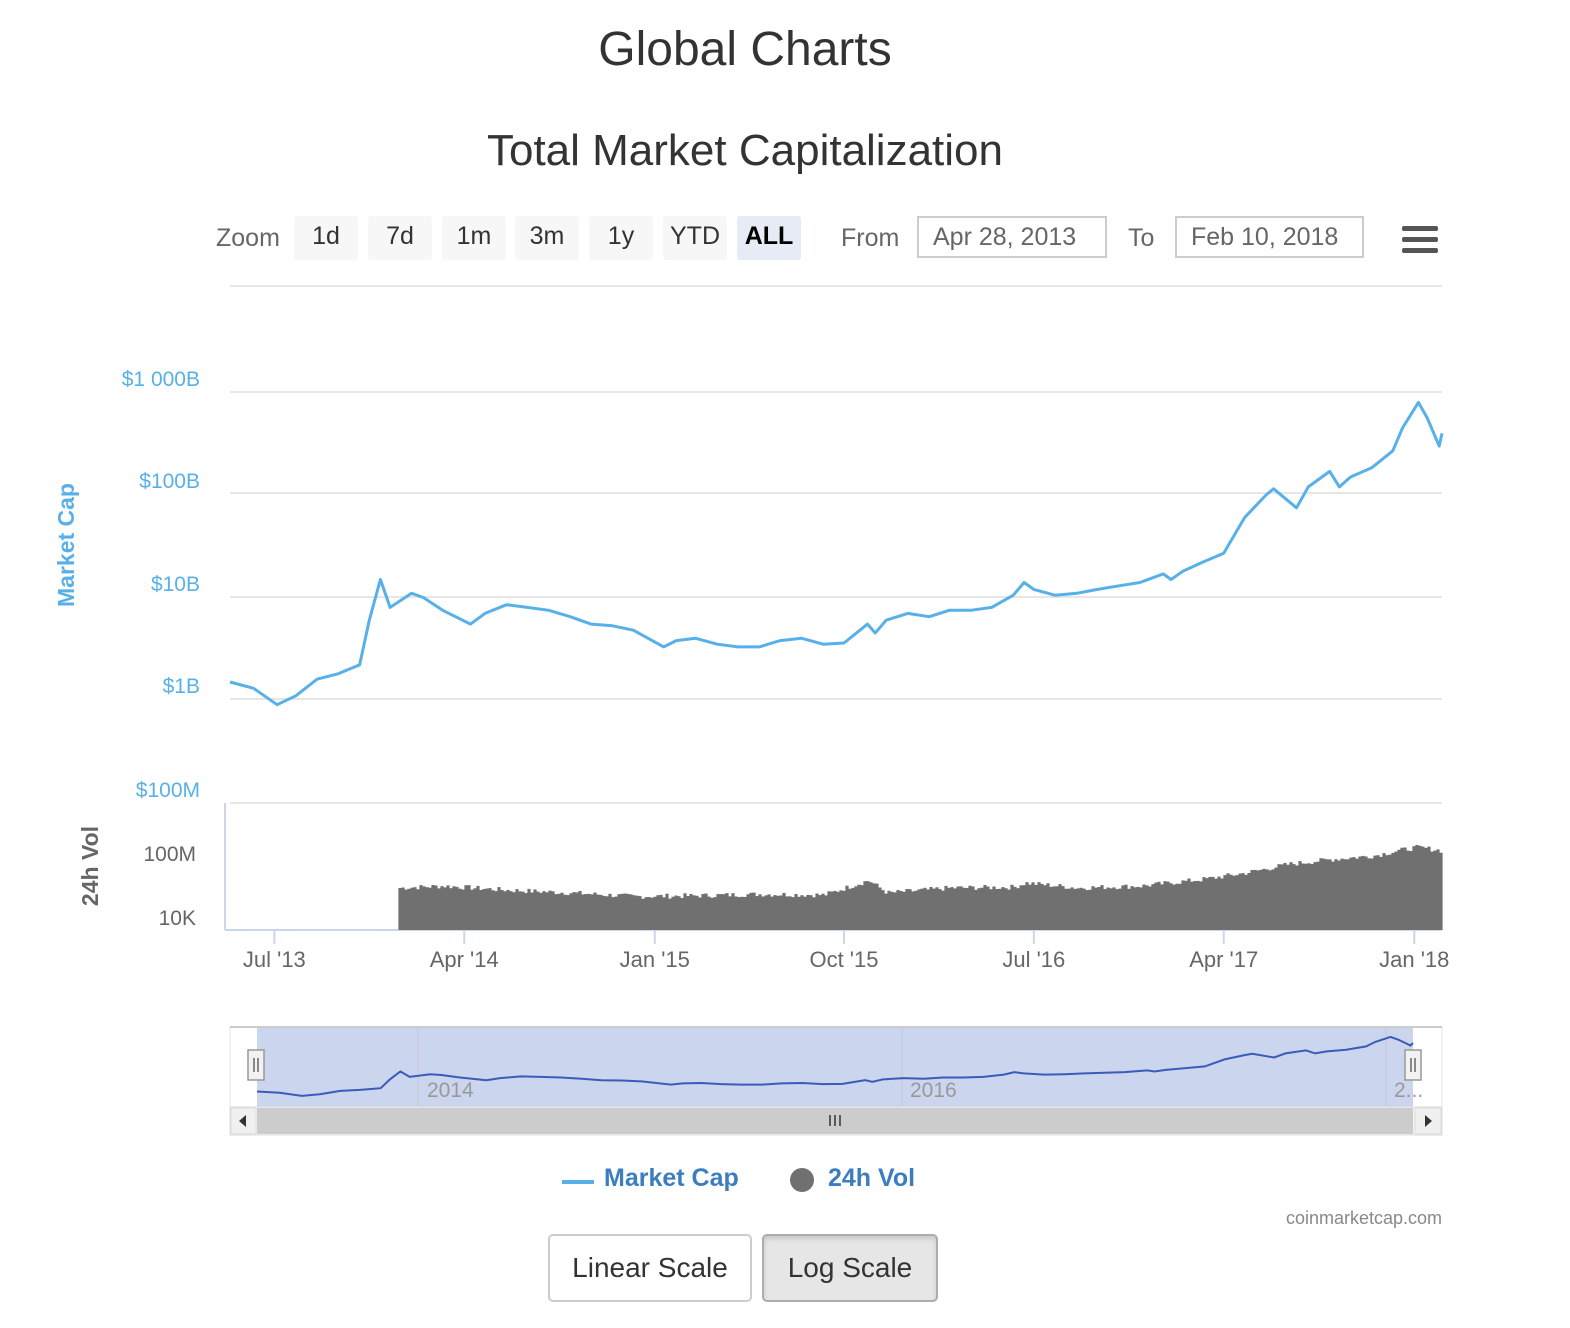 The width and height of the screenshot is (1570, 1328). I want to click on to-date-input: Feb 10, 2018, so click(1269, 237).